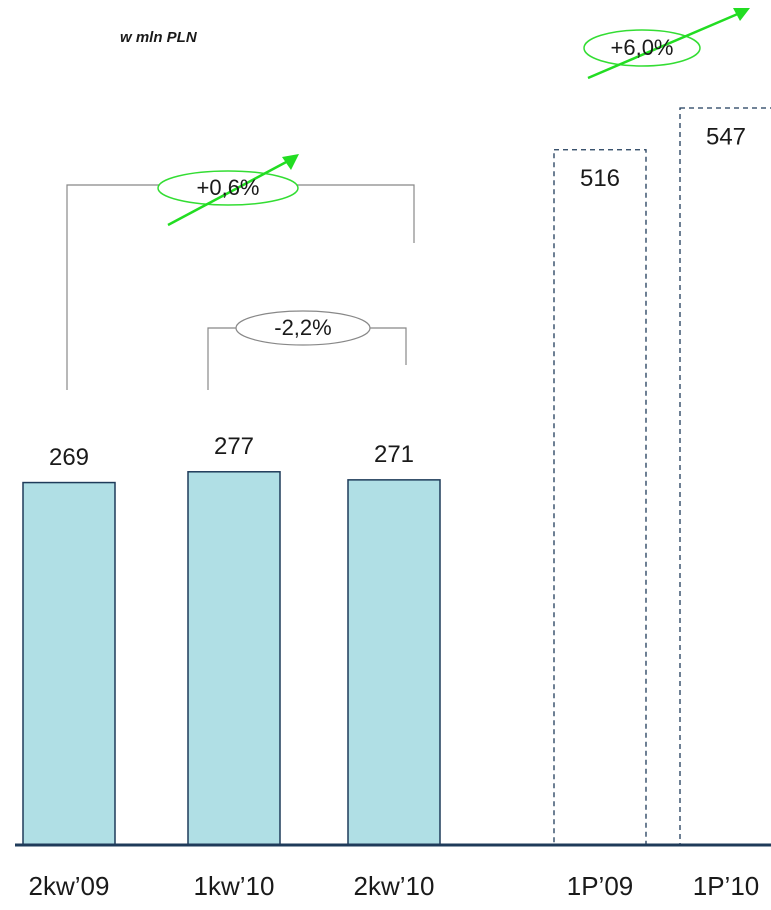 This screenshot has height=910, width=771. What do you see at coordinates (394, 886) in the screenshot?
I see `x-tick-label: 2kw’10` at bounding box center [394, 886].